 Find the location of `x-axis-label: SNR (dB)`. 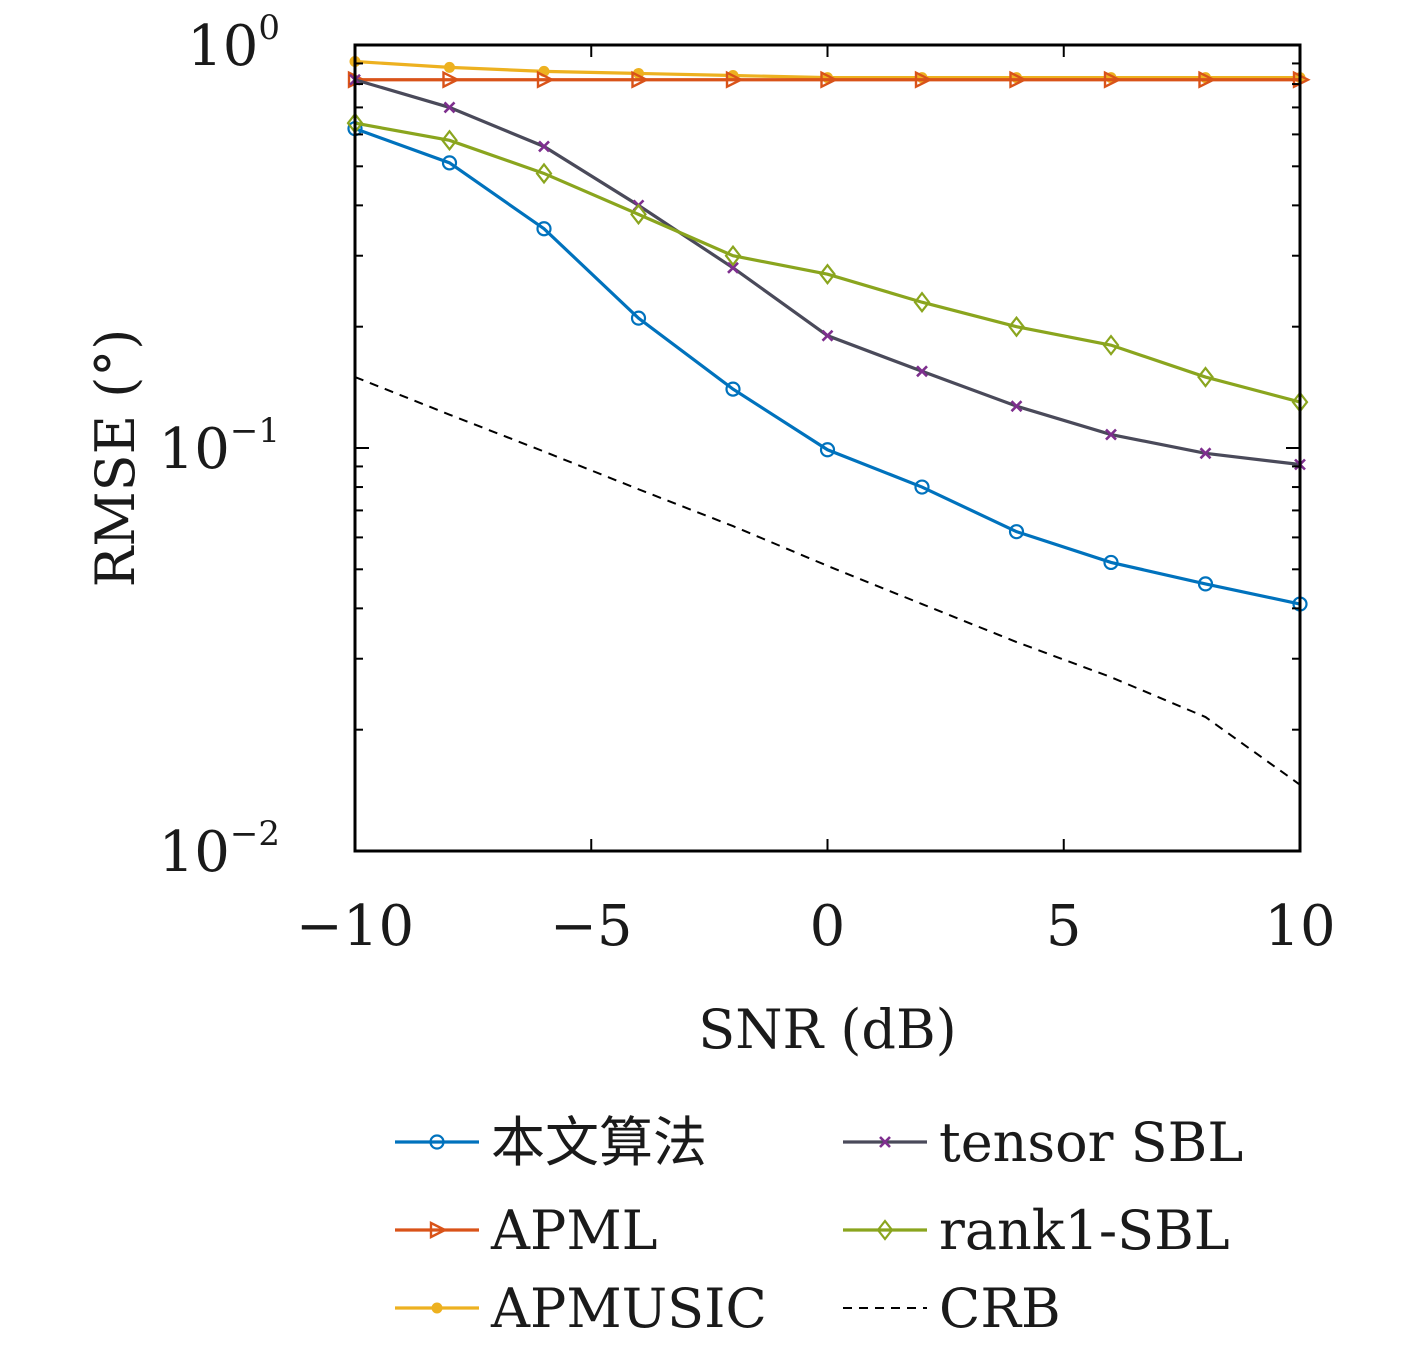

x-axis-label: SNR (dB) is located at coordinates (827, 1029).